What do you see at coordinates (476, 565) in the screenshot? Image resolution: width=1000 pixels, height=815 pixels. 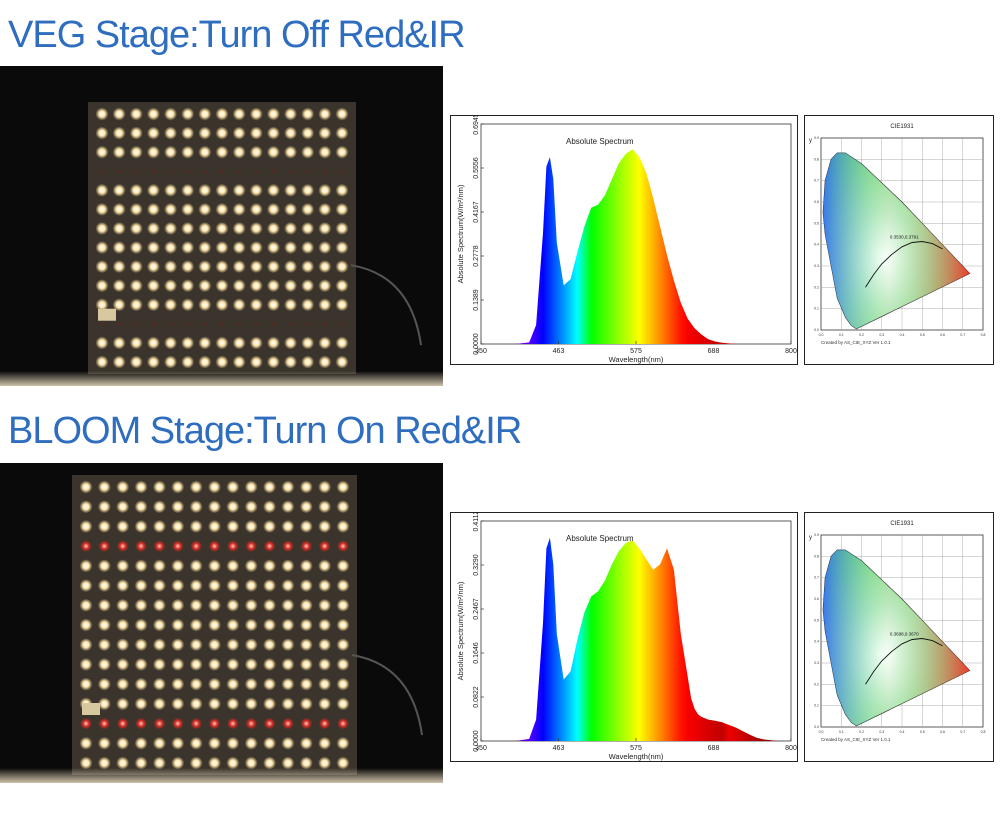 I see `y-tick-label: 0.3290` at bounding box center [476, 565].